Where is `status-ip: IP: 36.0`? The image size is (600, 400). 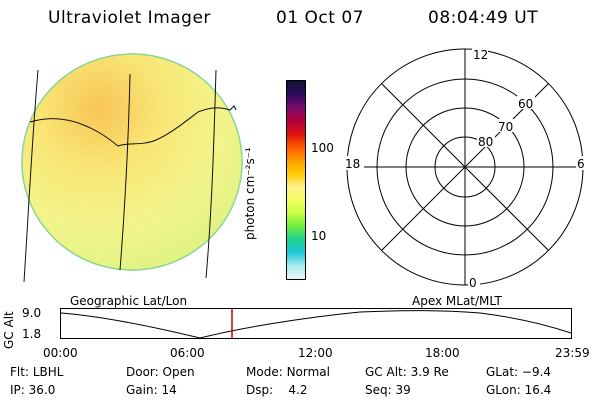
status-ip: IP: 36.0 is located at coordinates (33, 390).